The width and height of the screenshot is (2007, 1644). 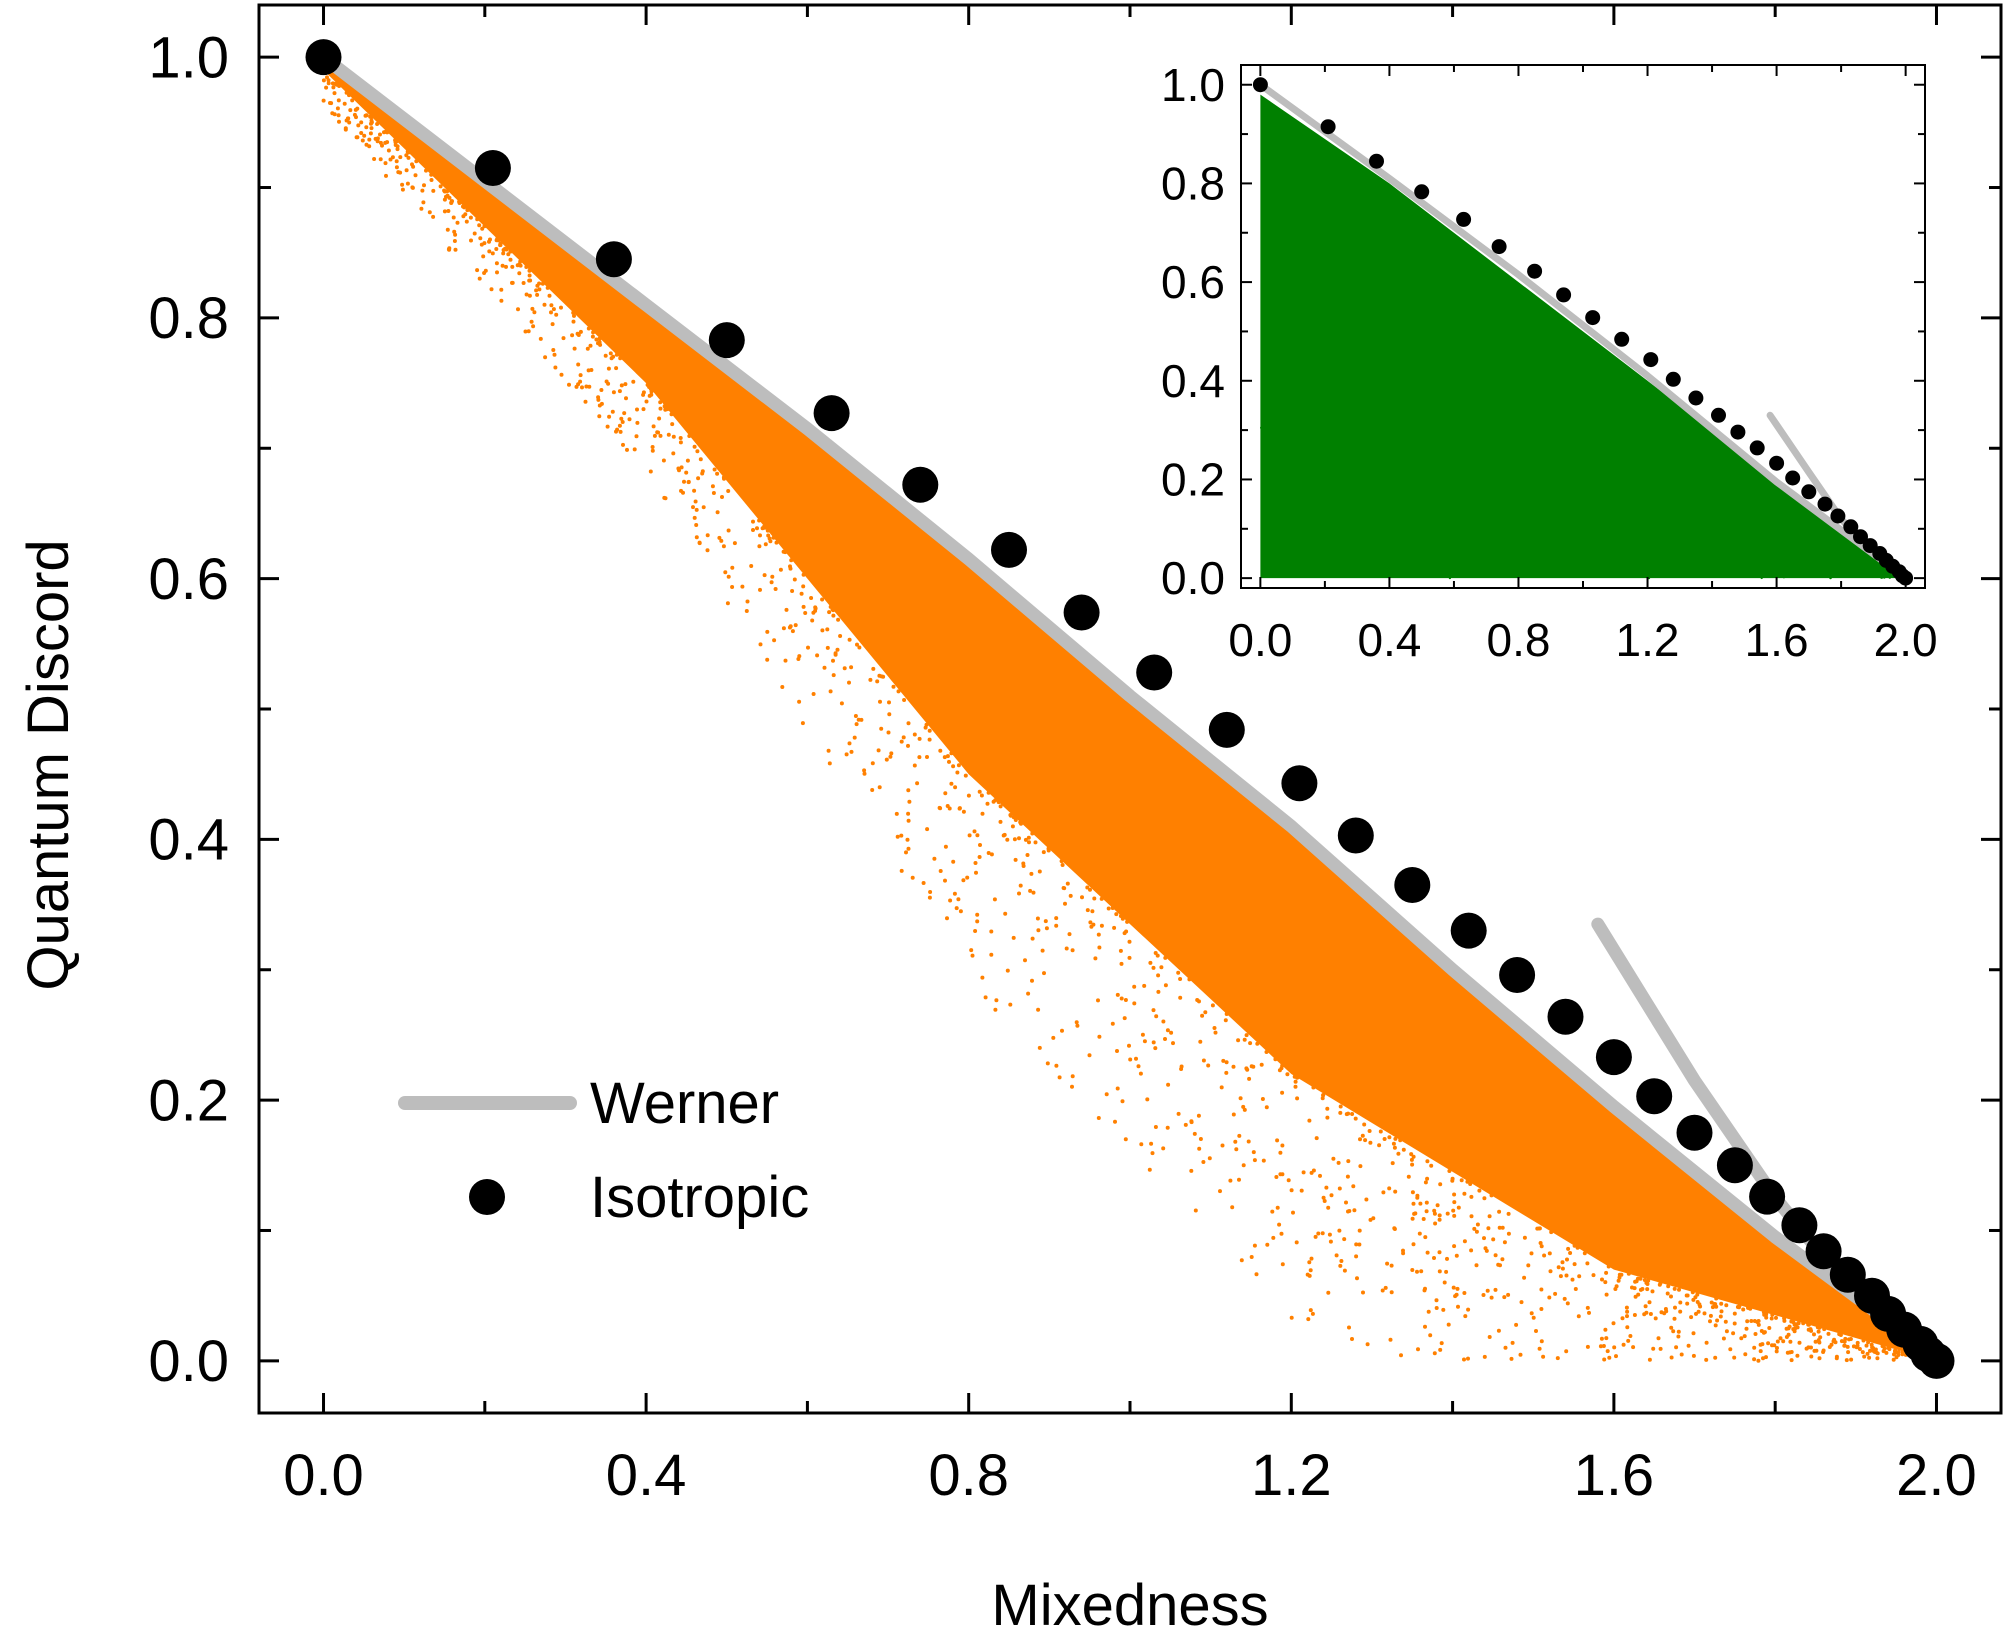 What do you see at coordinates (1549, 362) in the screenshot?
I see `inset-plot: 0.0 0.4 0.8 1.2 1.6 2.0 0.00.20.40.60.81.0` at bounding box center [1549, 362].